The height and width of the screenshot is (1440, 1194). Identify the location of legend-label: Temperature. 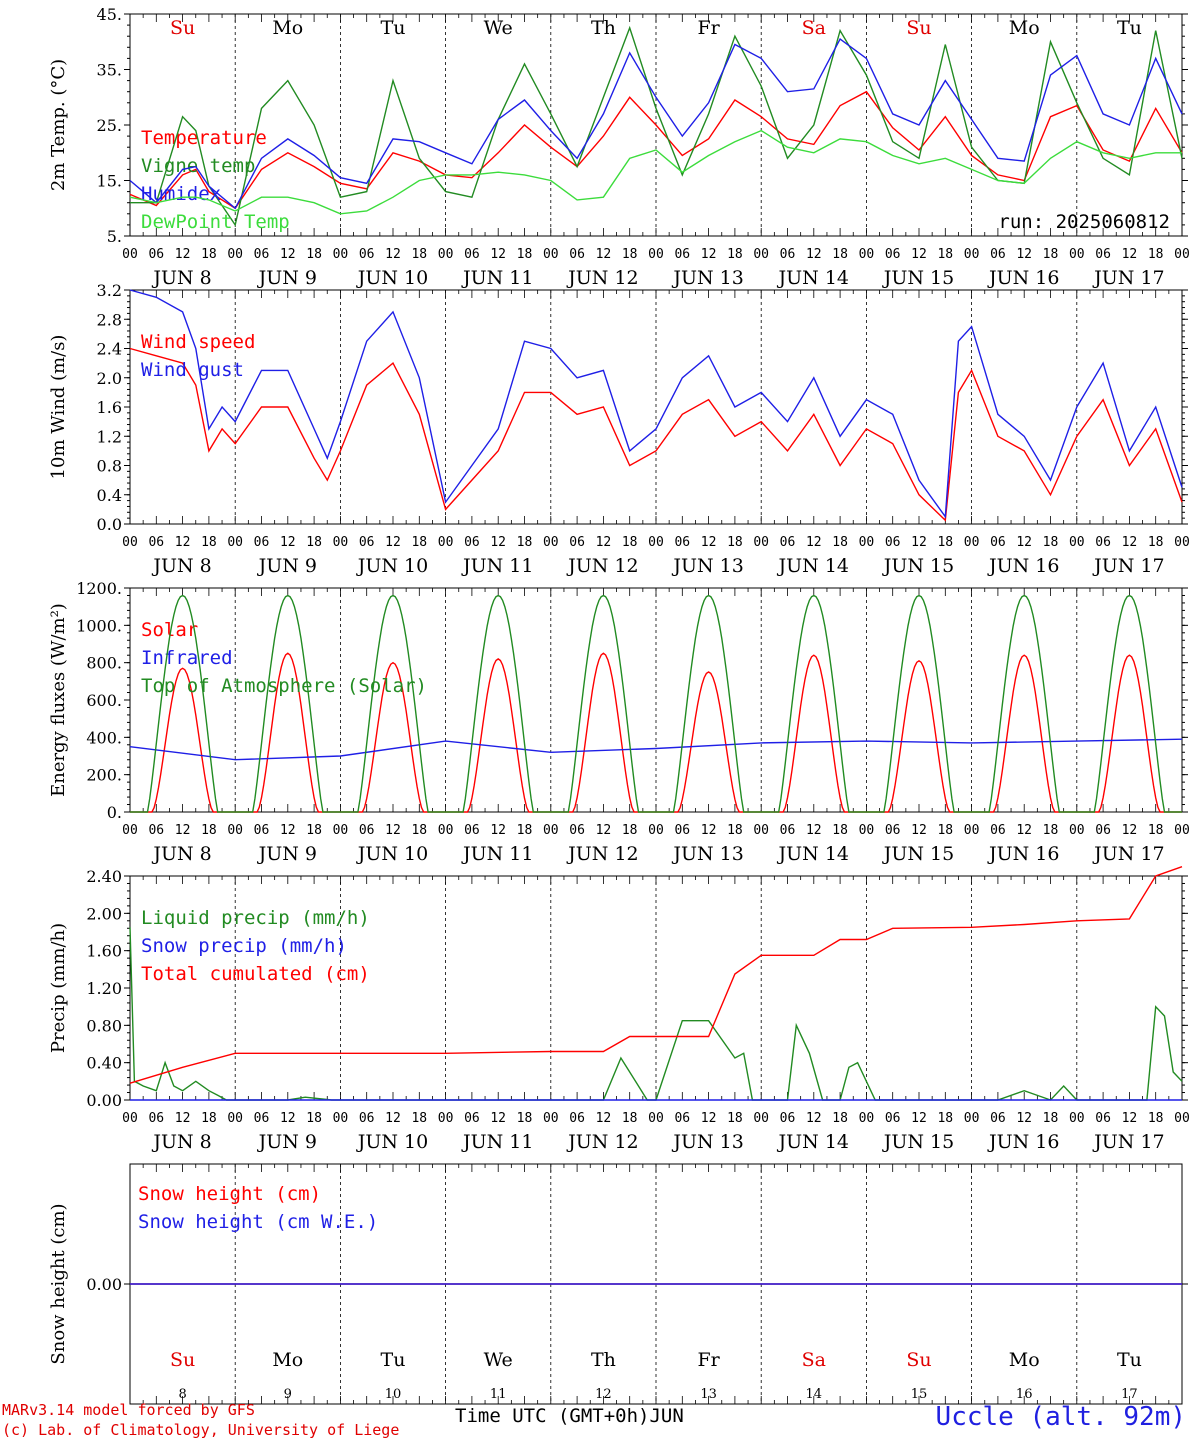
(204, 138).